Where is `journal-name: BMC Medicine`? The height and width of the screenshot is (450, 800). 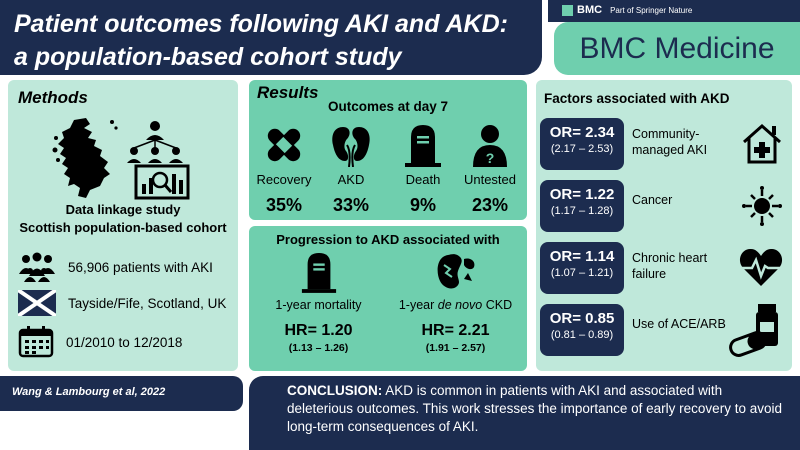
journal-name: BMC Medicine is located at coordinates (677, 48).